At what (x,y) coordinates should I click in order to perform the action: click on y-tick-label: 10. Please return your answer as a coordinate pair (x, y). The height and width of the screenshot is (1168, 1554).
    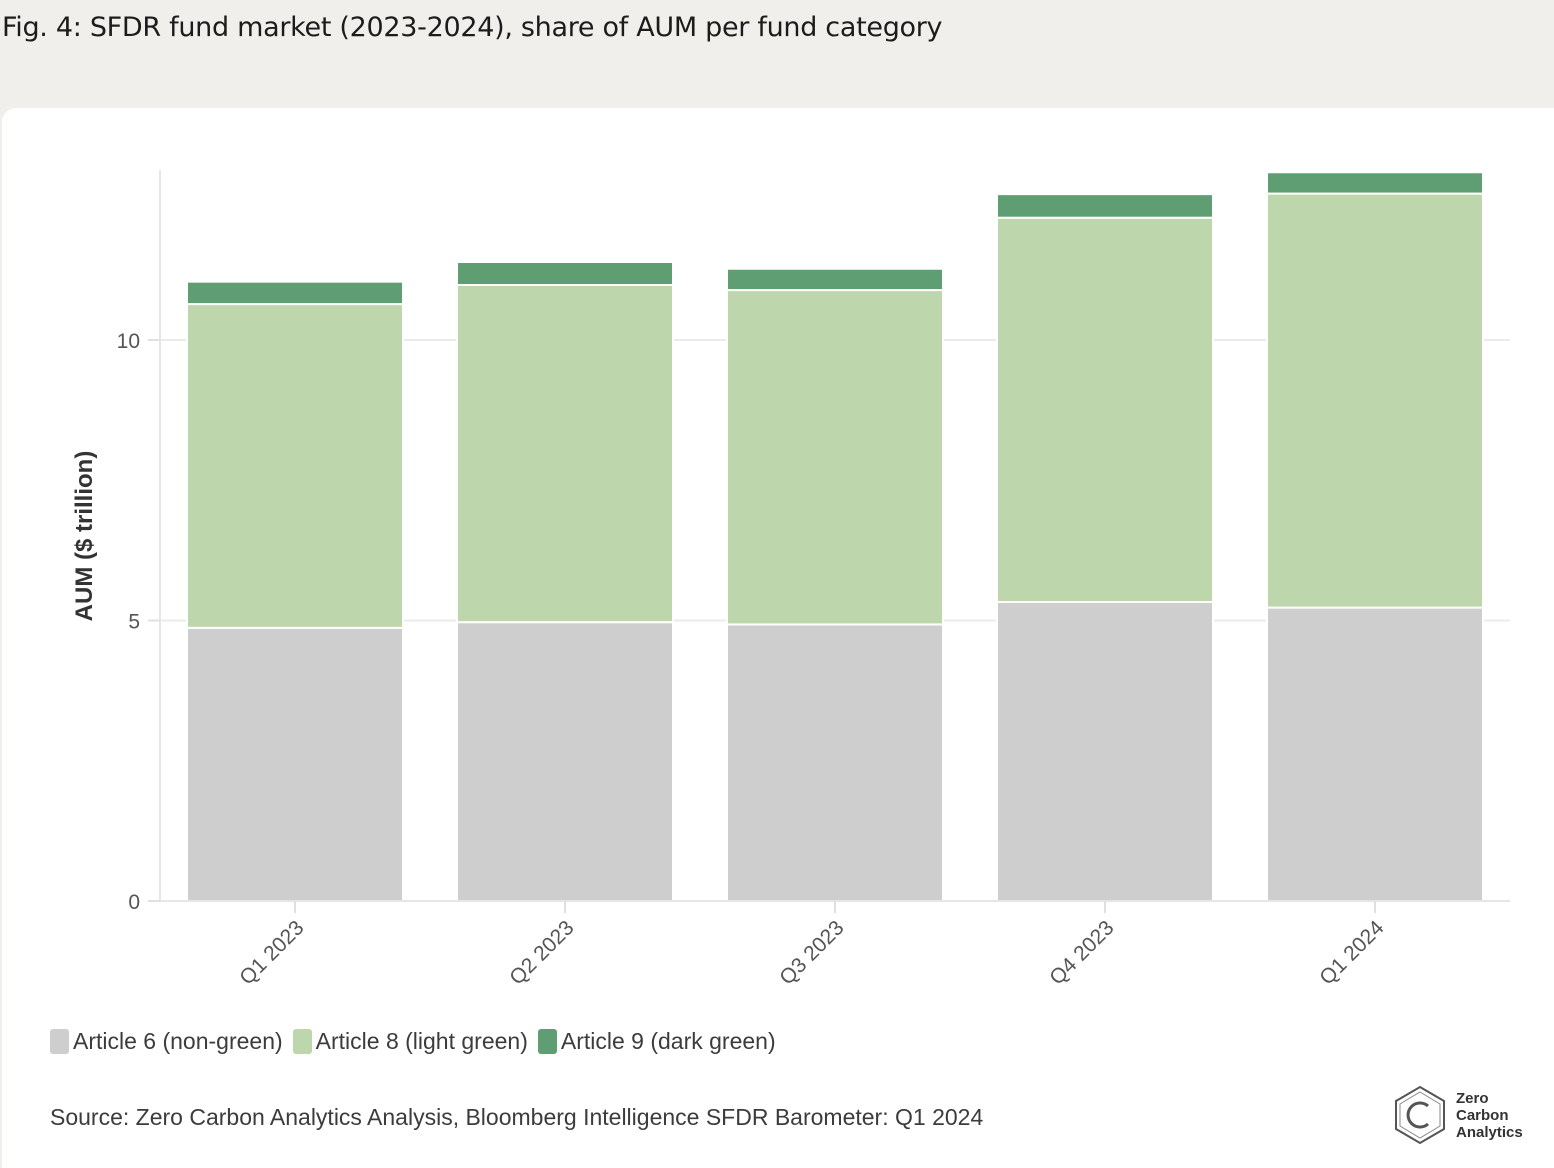
    Looking at the image, I should click on (128, 341).